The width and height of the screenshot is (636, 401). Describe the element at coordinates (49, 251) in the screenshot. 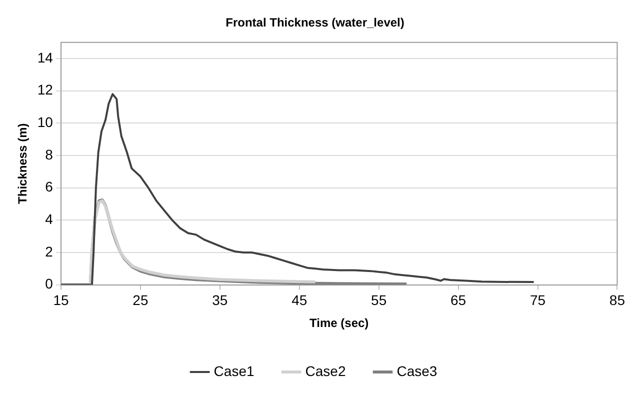

I see `y-tick-label: 2` at that location.